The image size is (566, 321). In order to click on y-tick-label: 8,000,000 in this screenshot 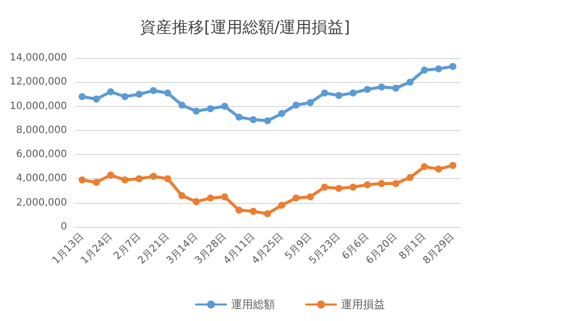, I will do `click(41, 130)`.